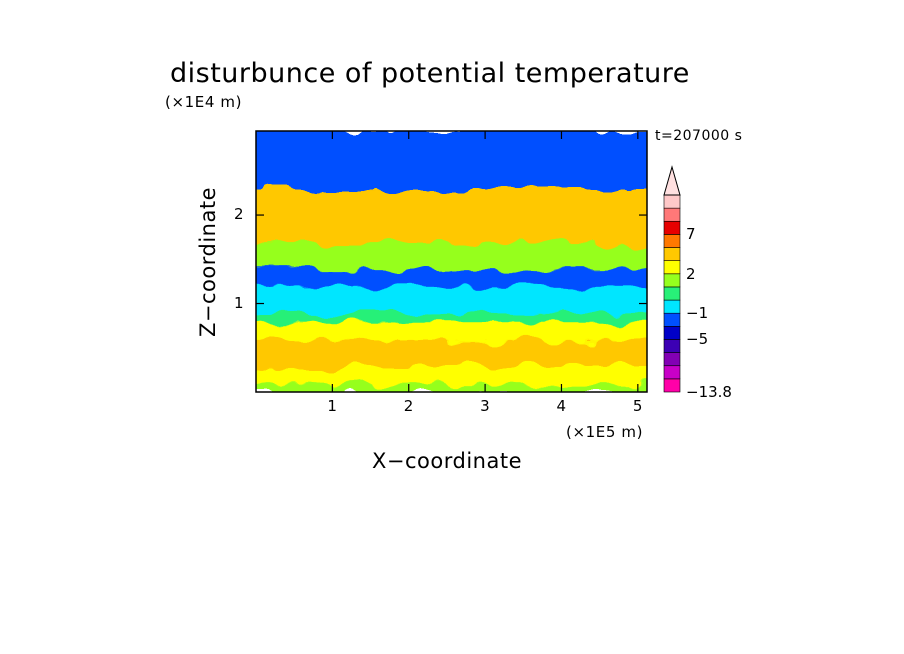 The height and width of the screenshot is (654, 904). What do you see at coordinates (637, 406) in the screenshot?
I see `x-tick-label: 5` at bounding box center [637, 406].